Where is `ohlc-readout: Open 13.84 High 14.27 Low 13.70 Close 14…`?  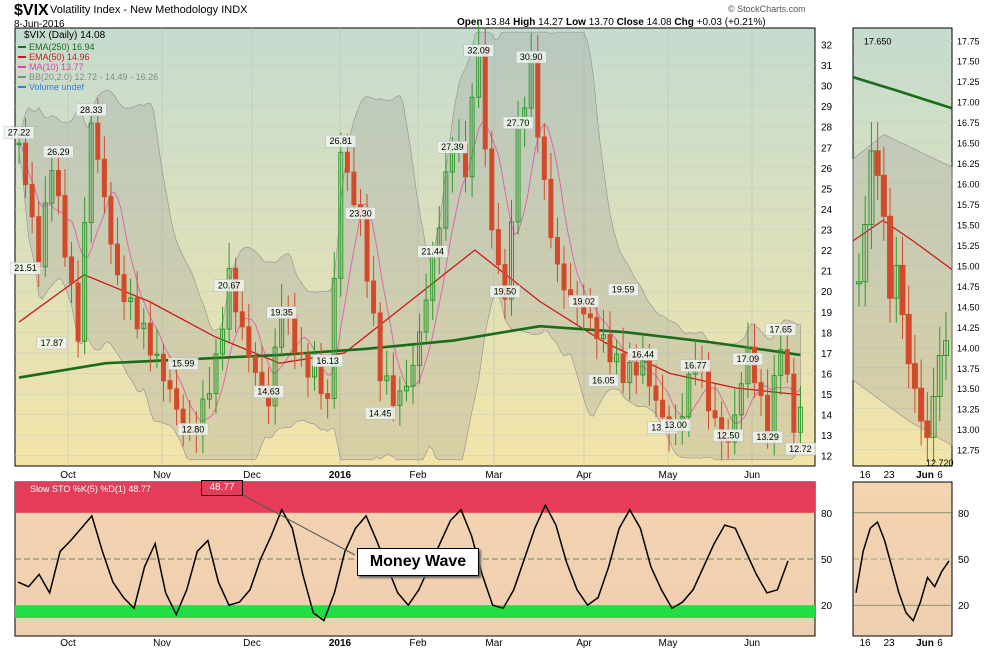
ohlc-readout: Open 13.84 High 14.27 Low 13.70 Close 14… is located at coordinates (611, 22).